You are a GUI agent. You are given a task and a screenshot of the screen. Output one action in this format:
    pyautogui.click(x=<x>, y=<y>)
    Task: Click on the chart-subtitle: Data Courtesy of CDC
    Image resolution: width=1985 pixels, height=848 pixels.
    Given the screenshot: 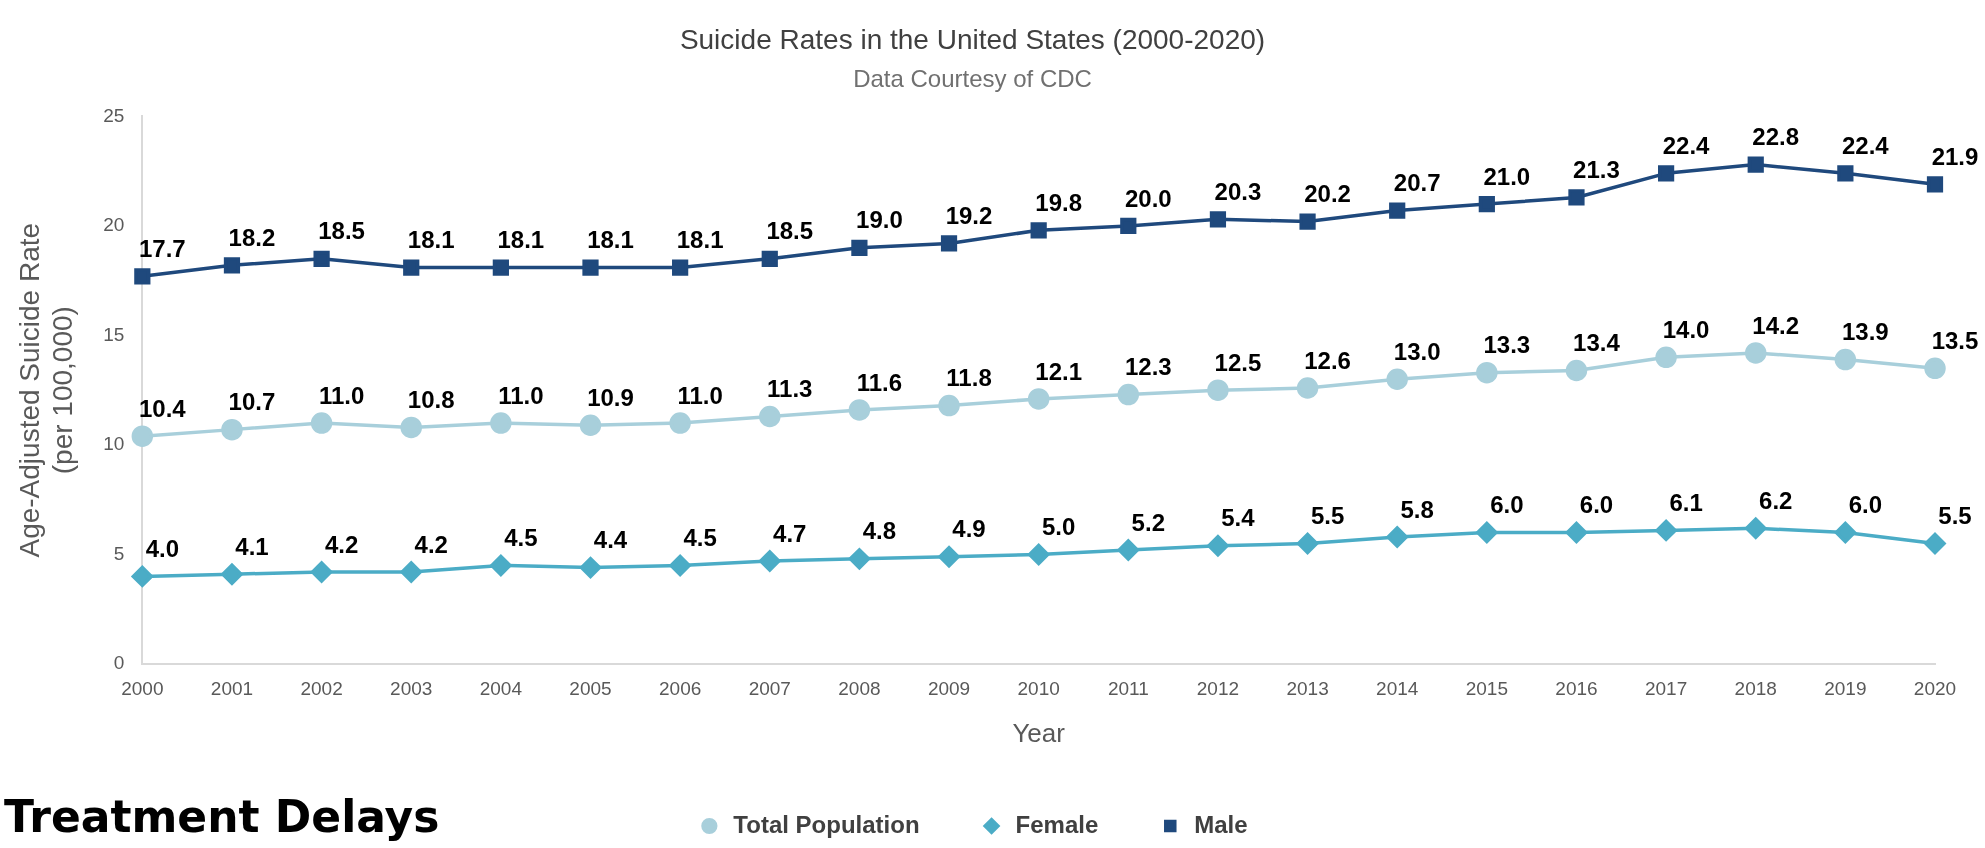 What is the action you would take?
    pyautogui.click(x=972, y=78)
    